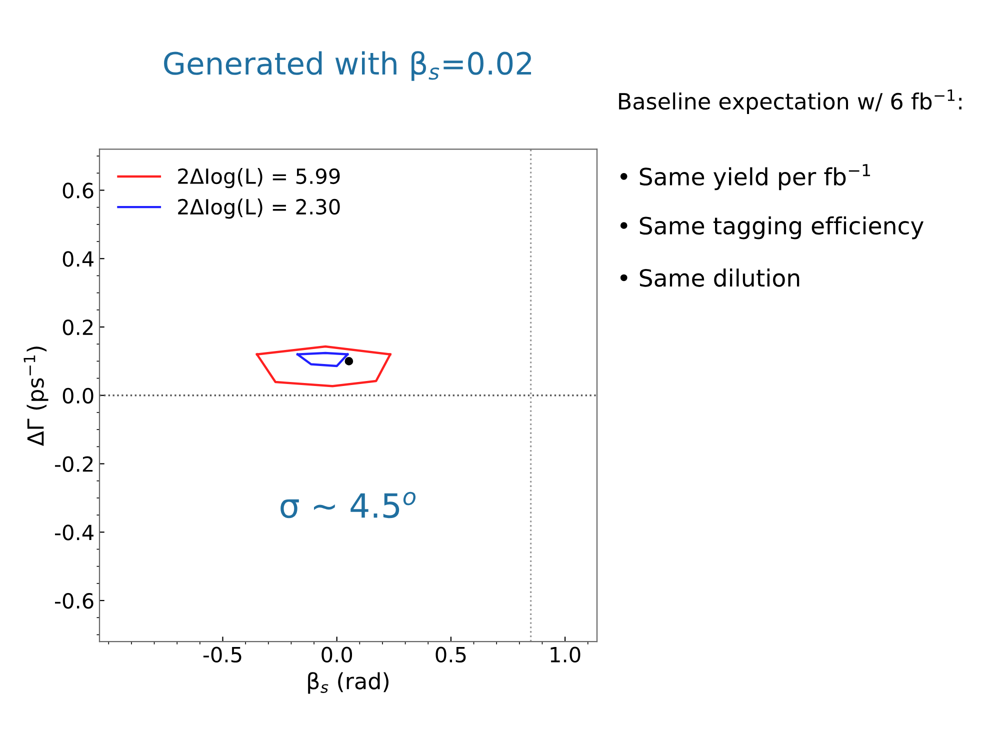  What do you see at coordinates (348, 66) in the screenshot?
I see `chart-title: Generated with β$_{s}$=0.02` at bounding box center [348, 66].